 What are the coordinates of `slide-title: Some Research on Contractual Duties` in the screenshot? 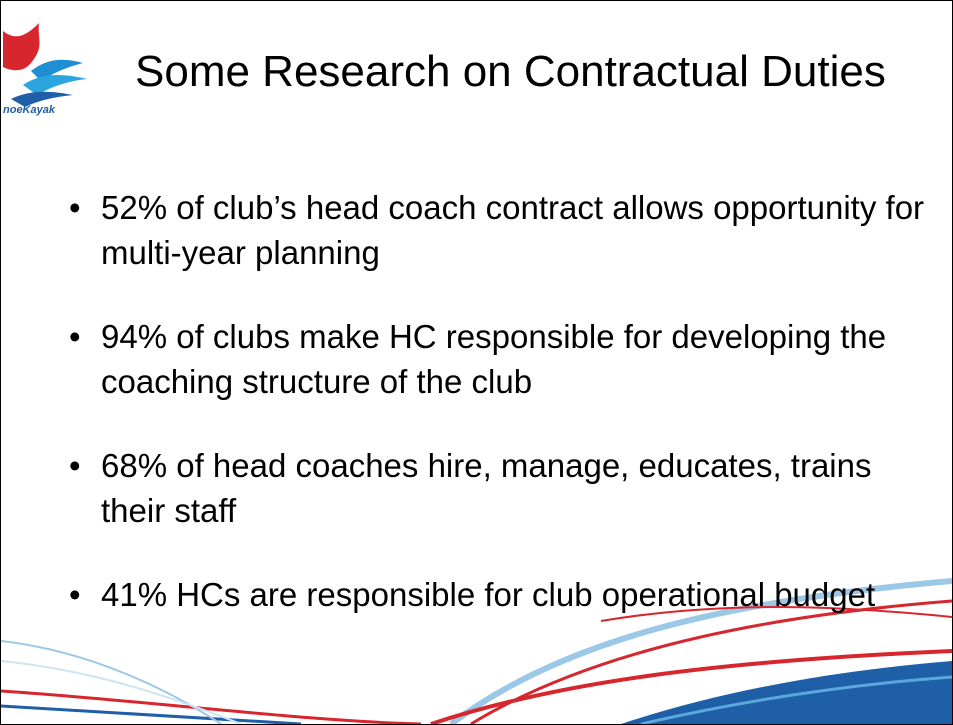 It's located at (510, 71).